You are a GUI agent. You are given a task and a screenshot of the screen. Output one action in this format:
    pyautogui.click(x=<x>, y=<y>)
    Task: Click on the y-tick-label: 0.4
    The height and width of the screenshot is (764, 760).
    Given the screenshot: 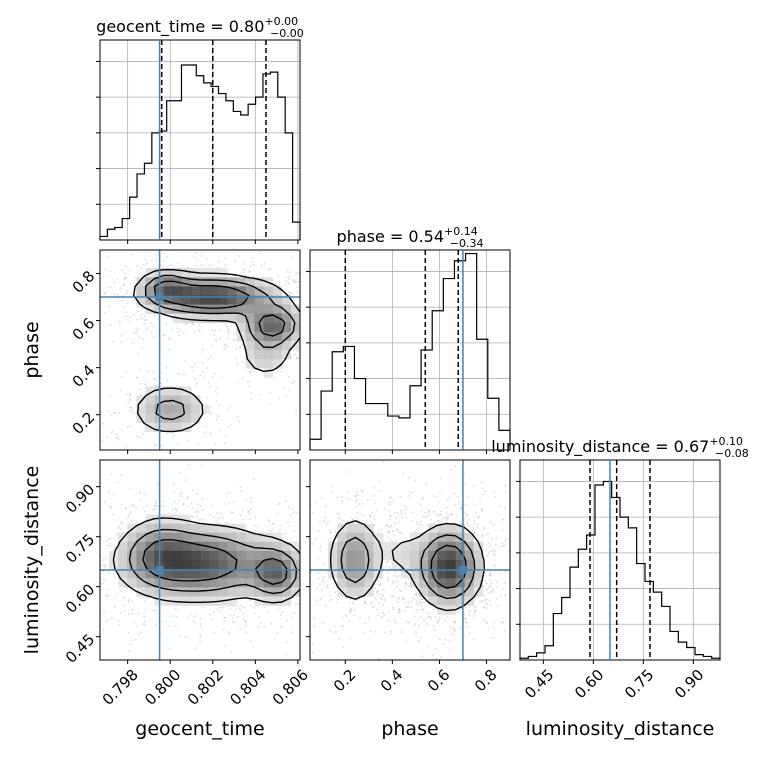 What is the action you would take?
    pyautogui.click(x=84, y=376)
    